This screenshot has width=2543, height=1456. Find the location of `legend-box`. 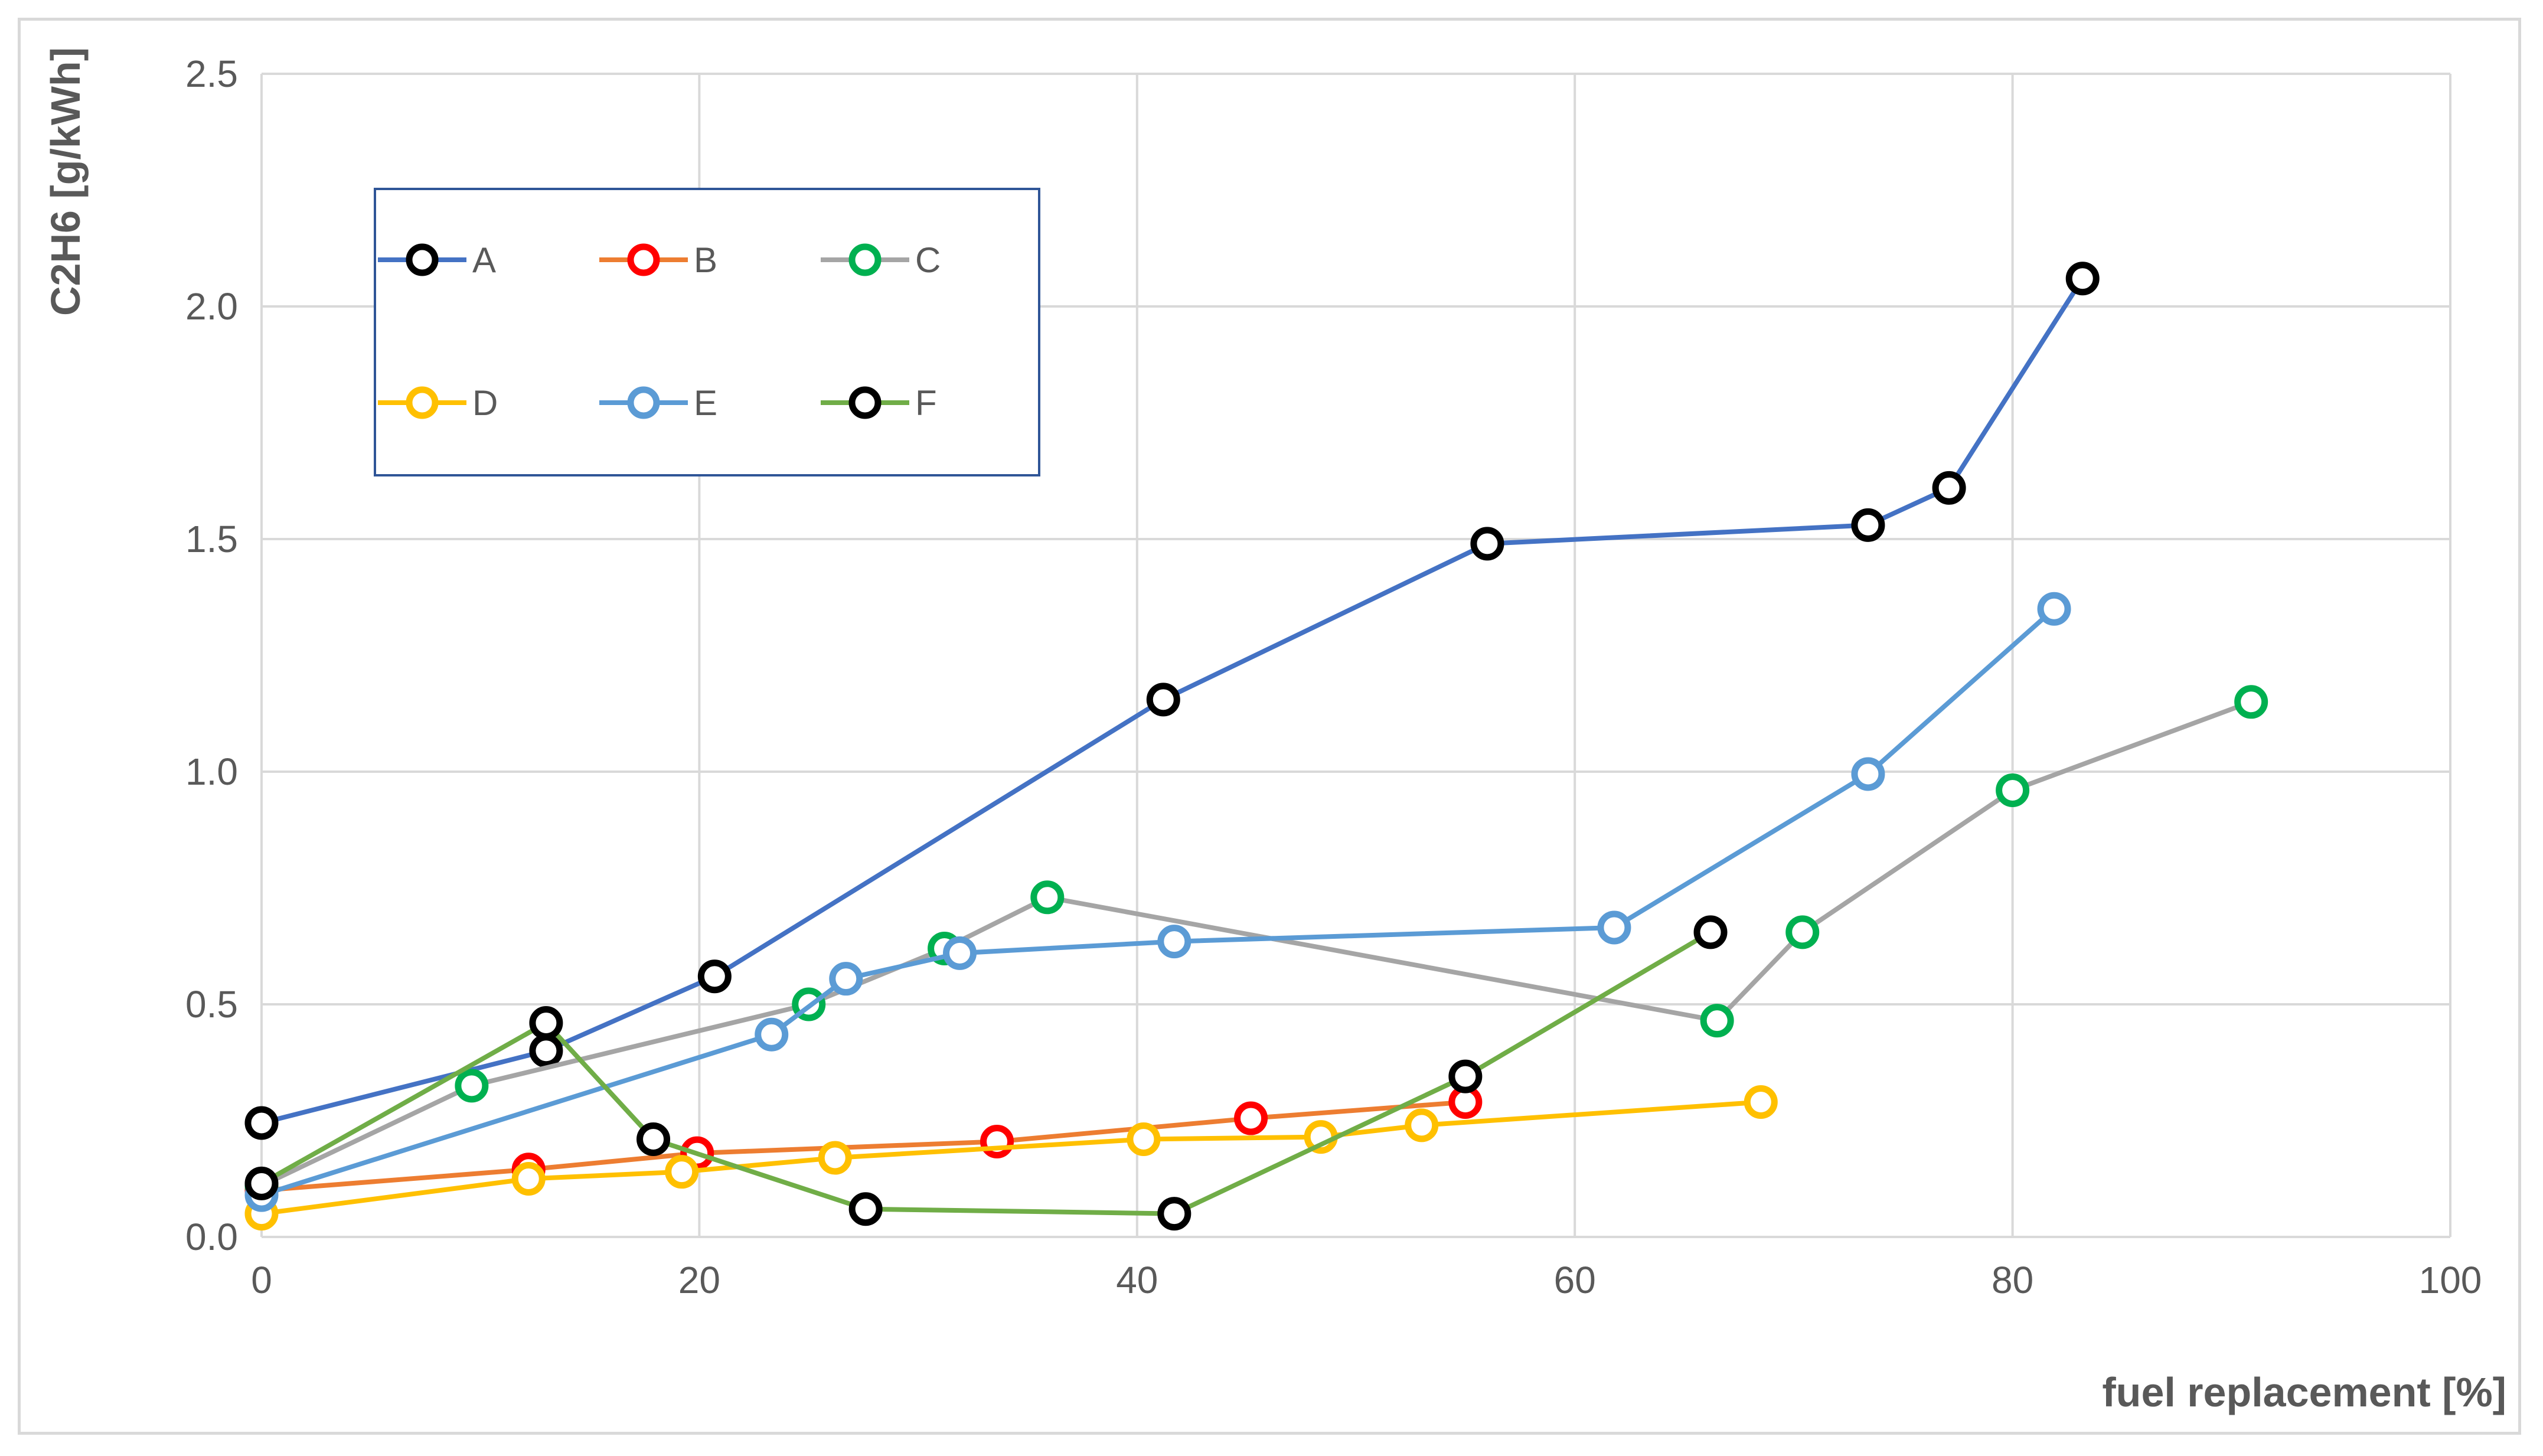

legend-box is located at coordinates (707, 332).